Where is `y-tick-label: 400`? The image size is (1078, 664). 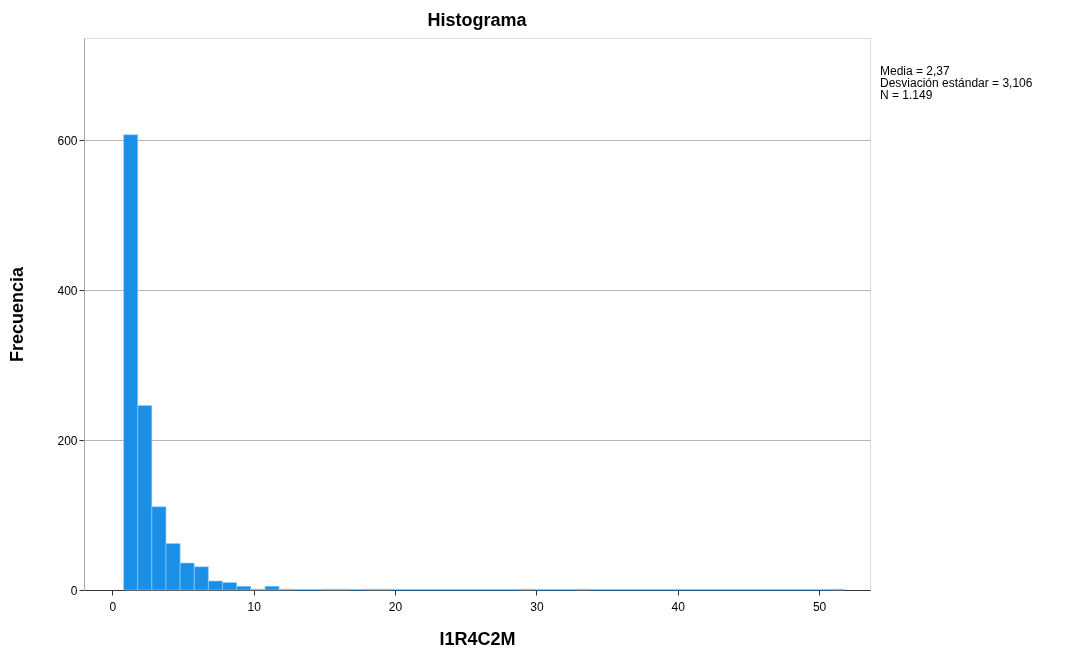 y-tick-label: 400 is located at coordinates (67, 290).